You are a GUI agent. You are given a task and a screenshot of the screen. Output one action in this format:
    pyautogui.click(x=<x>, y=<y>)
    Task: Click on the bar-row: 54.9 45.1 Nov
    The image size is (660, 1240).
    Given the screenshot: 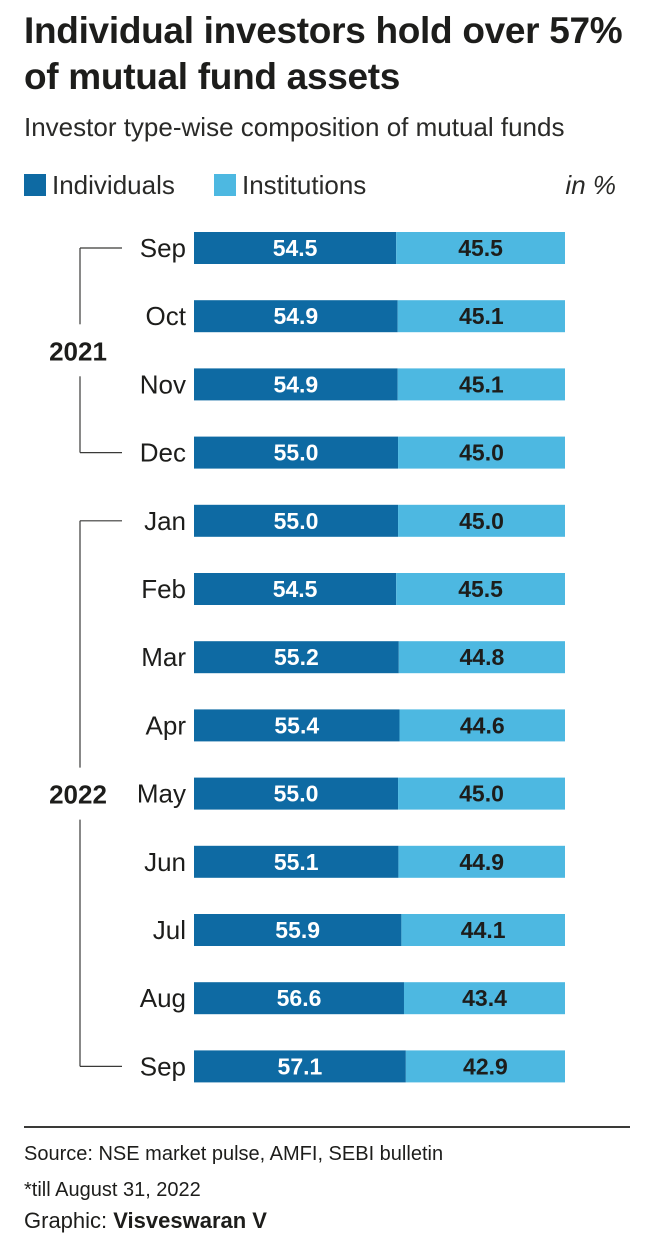 What is the action you would take?
    pyautogui.click(x=352, y=384)
    